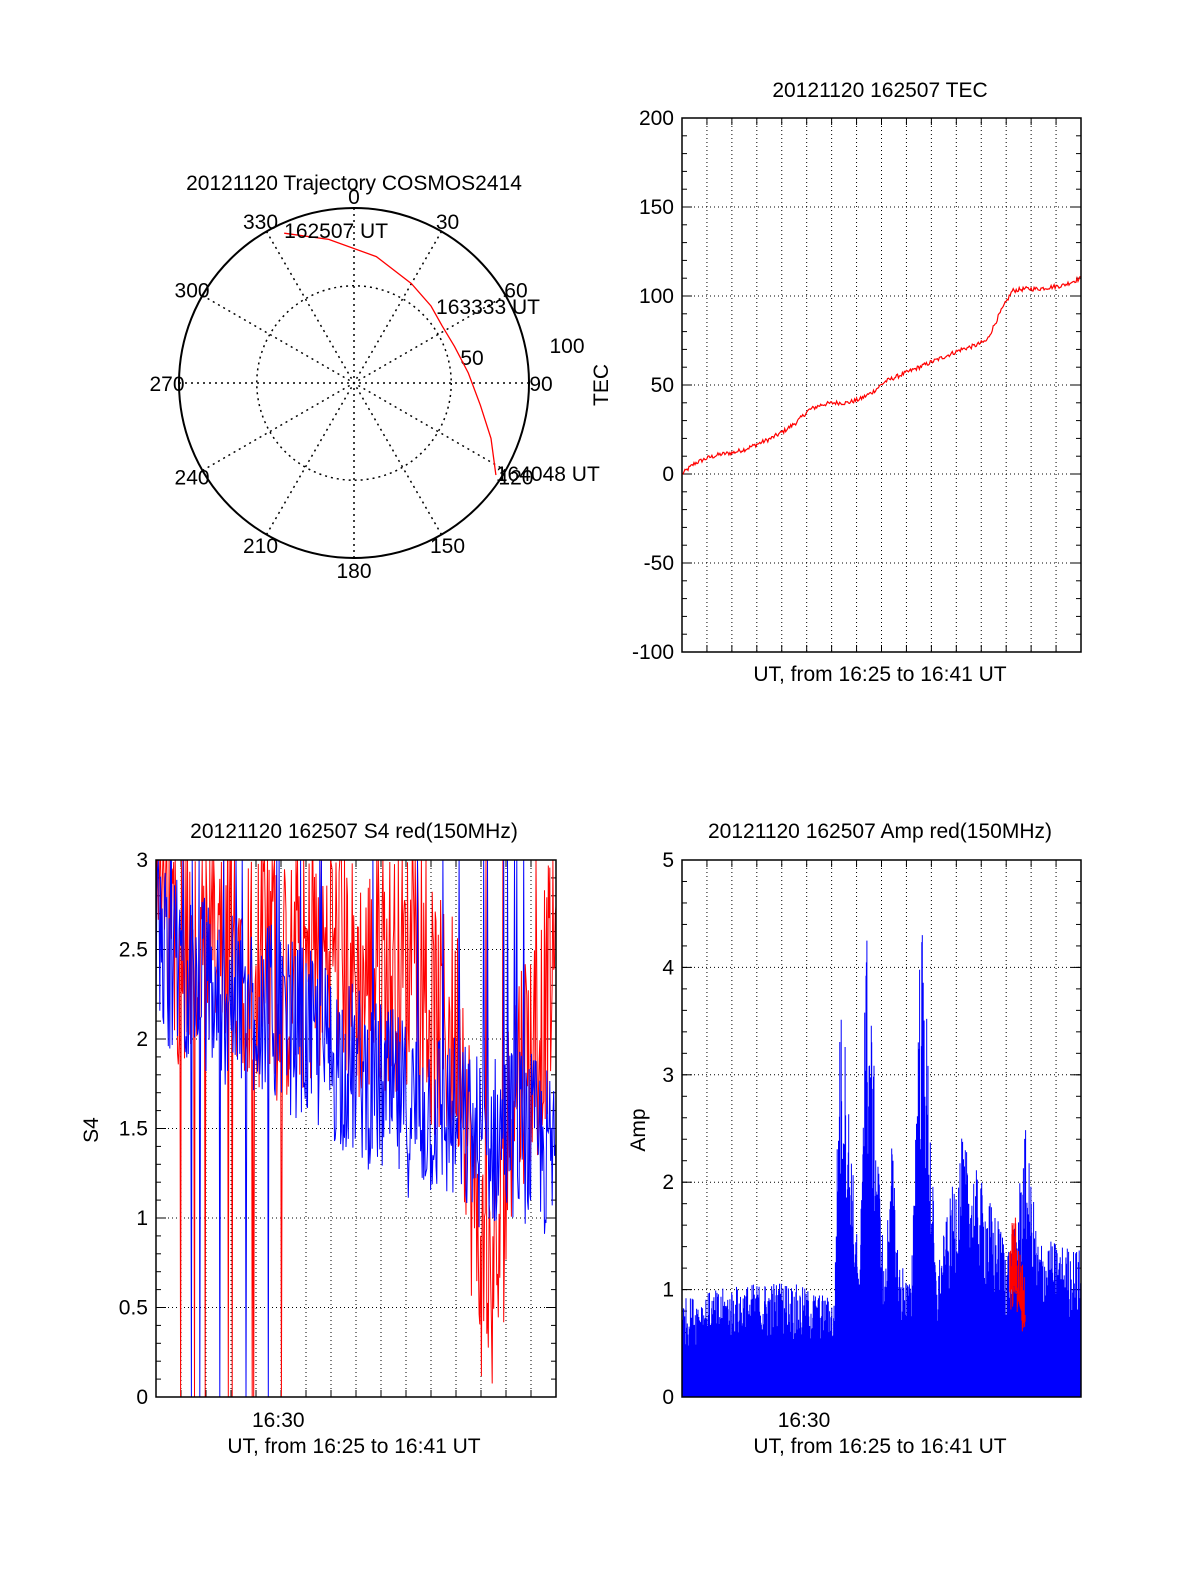 This screenshot has height=1575, width=1200. I want to click on azimuth-label: 30, so click(447, 222).